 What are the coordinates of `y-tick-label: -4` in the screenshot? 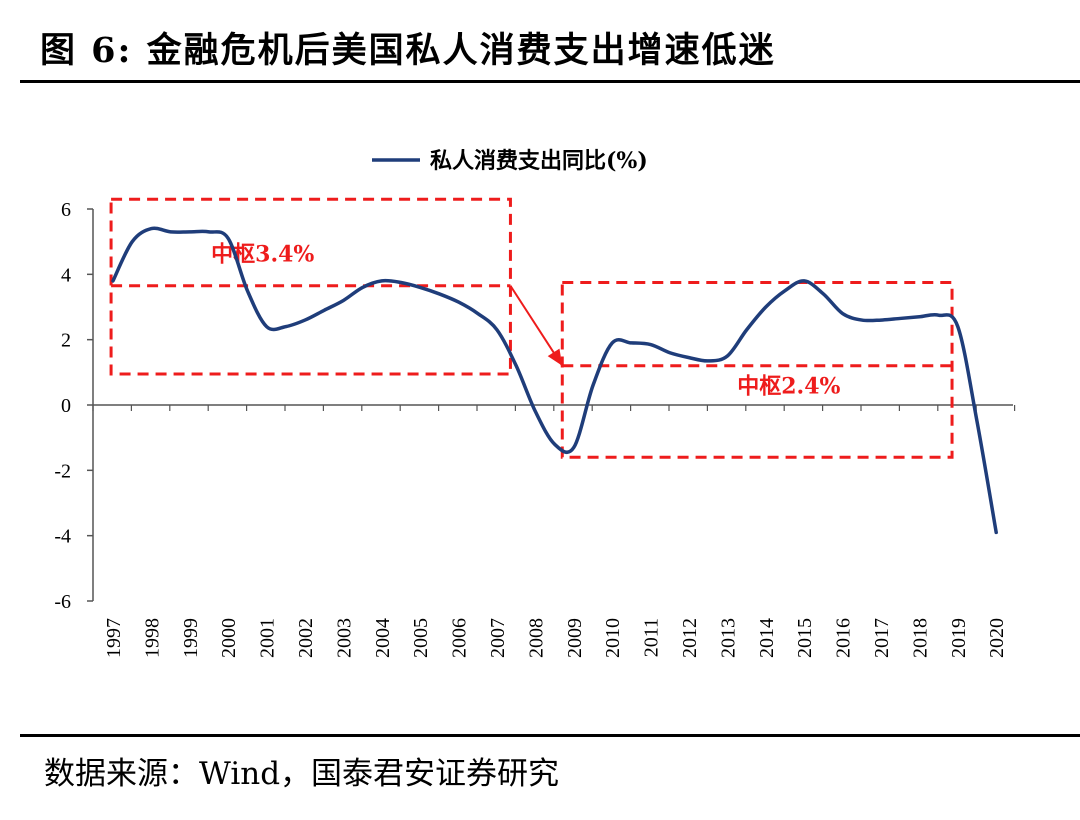 It's located at (62, 537).